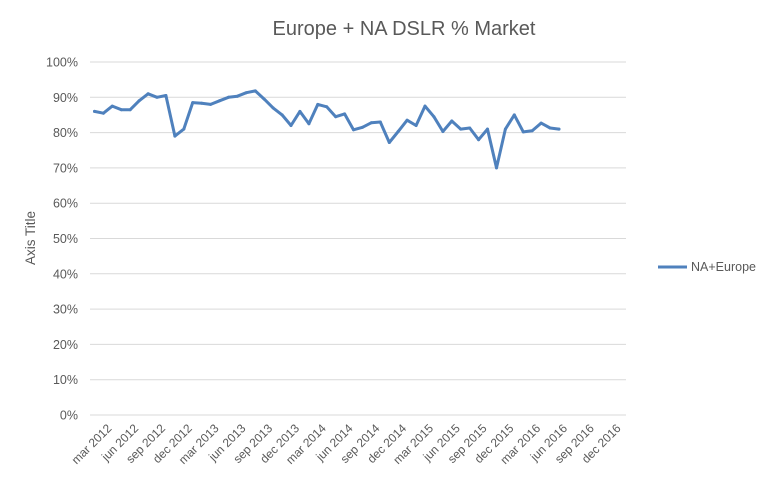  Describe the element at coordinates (65, 345) in the screenshot. I see `y-tick-label: 20%` at that location.